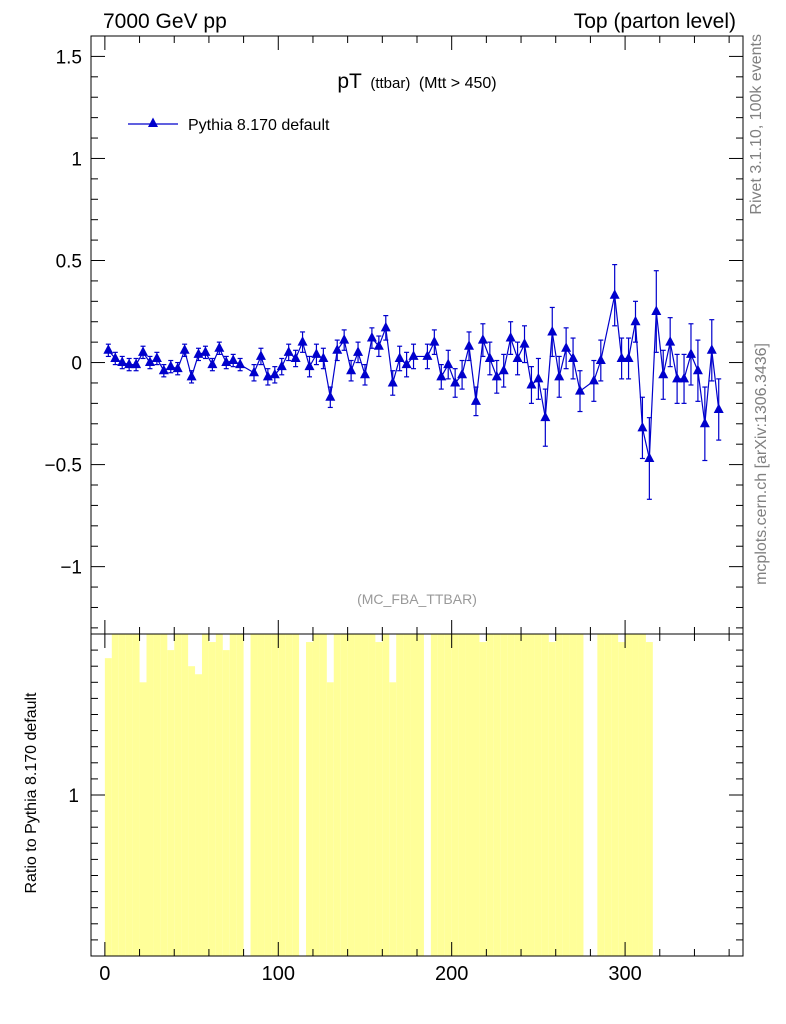  I want to click on main-y-tick-label-0: −1, so click(71, 568).